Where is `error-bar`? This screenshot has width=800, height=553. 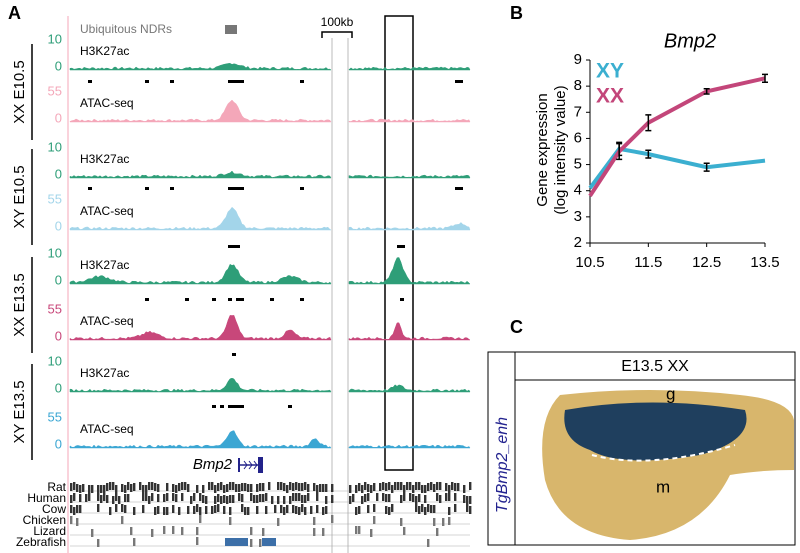 error-bar is located at coordinates (619, 151).